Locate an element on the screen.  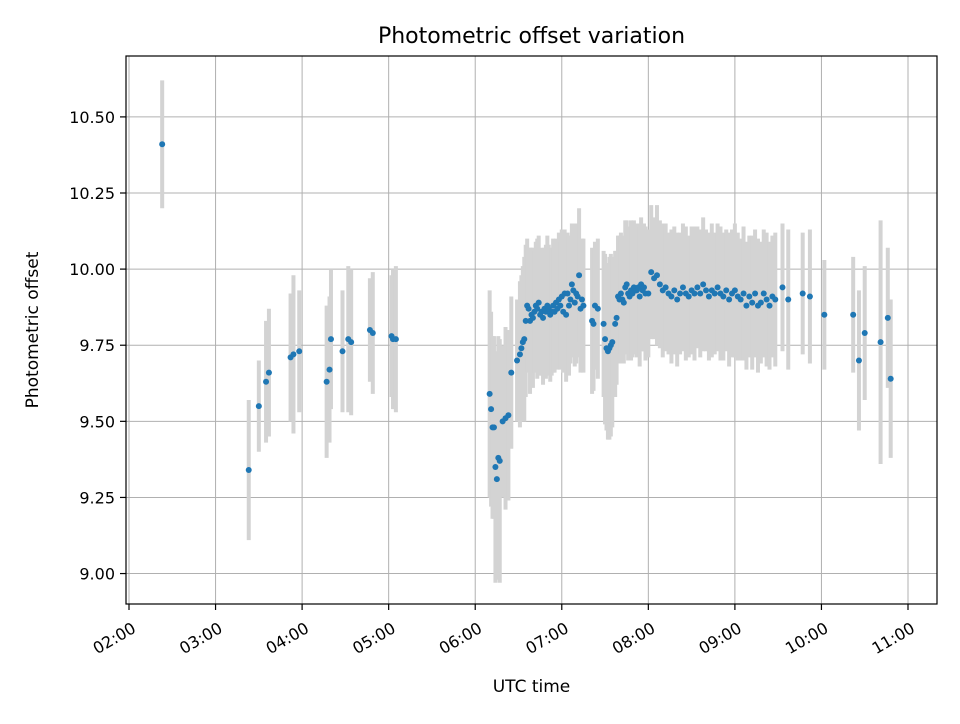
x-axis-label: UTC time is located at coordinates (532, 687).